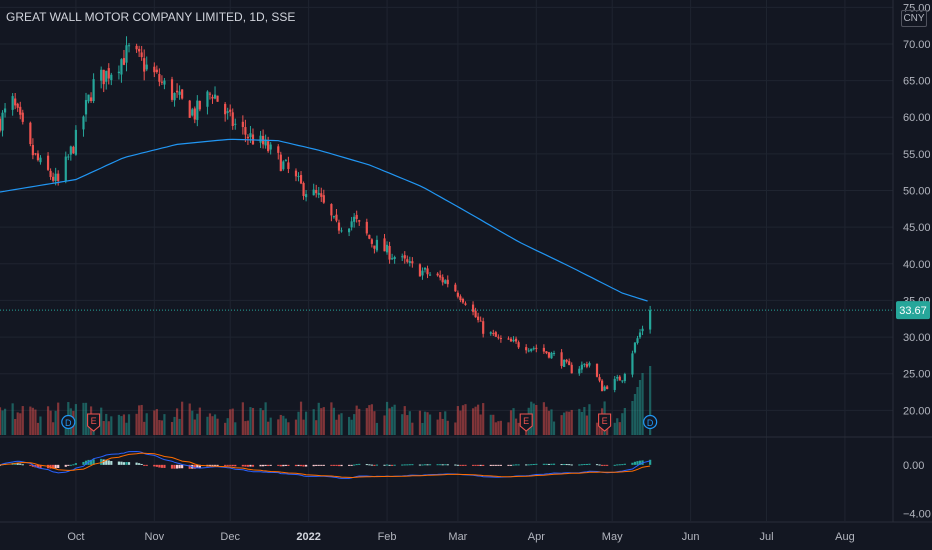 This screenshot has width=932, height=550. What do you see at coordinates (536, 537) in the screenshot?
I see `time-tick-label: Apr` at bounding box center [536, 537].